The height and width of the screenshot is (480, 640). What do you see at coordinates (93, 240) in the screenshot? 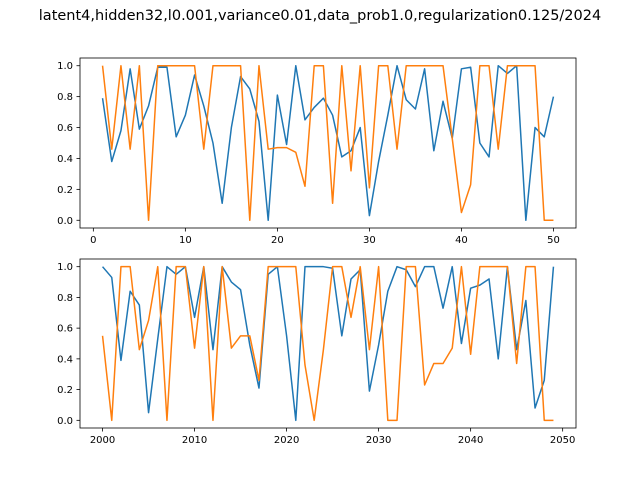
I see `x-tick-label: 0` at bounding box center [93, 240].